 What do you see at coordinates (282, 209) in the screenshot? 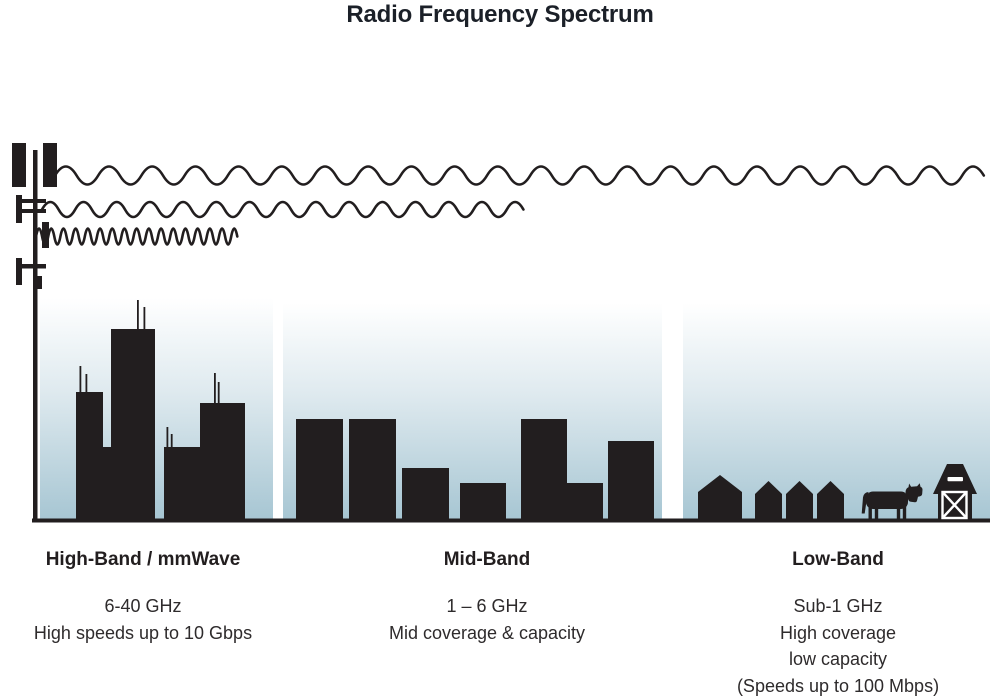
I see `mid-frequency-wave` at bounding box center [282, 209].